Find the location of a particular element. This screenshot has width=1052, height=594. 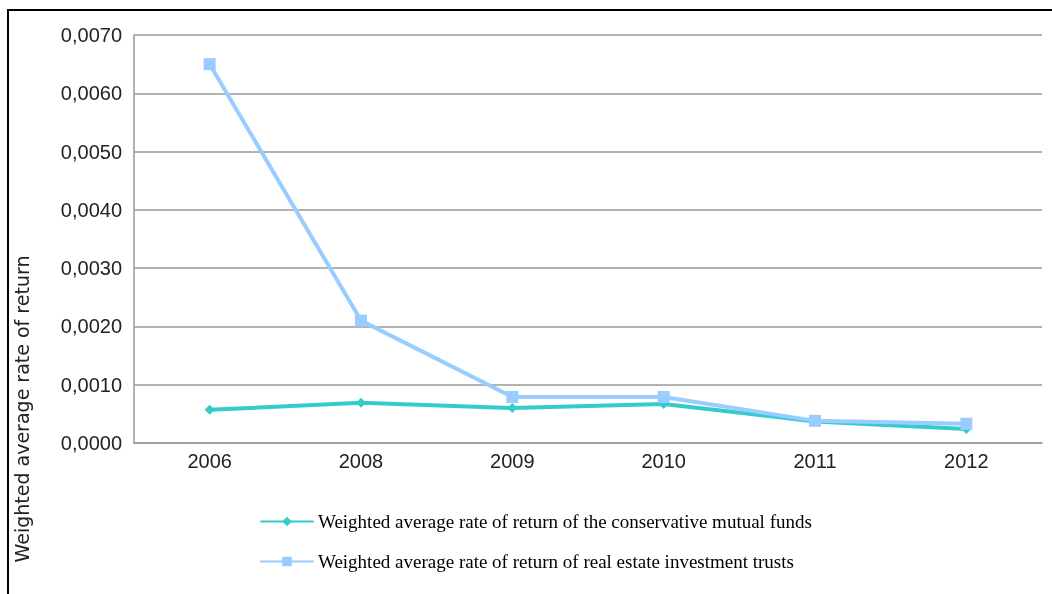

x-tick-label: 2006 is located at coordinates (209, 461).